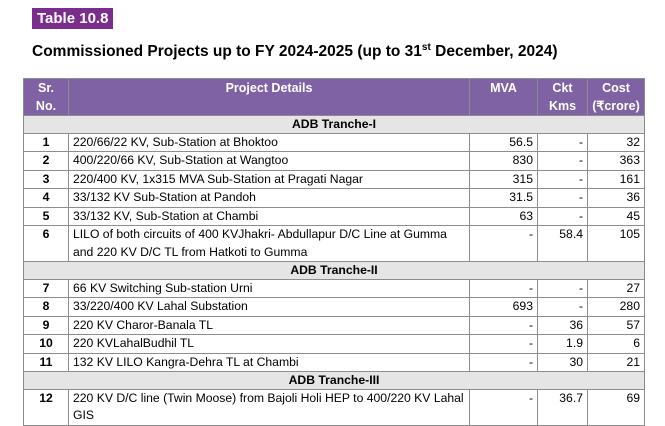 This screenshot has width=665, height=426. What do you see at coordinates (269, 288) in the screenshot?
I see `details-cell: 66 KV Switching Sub-station Urni` at bounding box center [269, 288].